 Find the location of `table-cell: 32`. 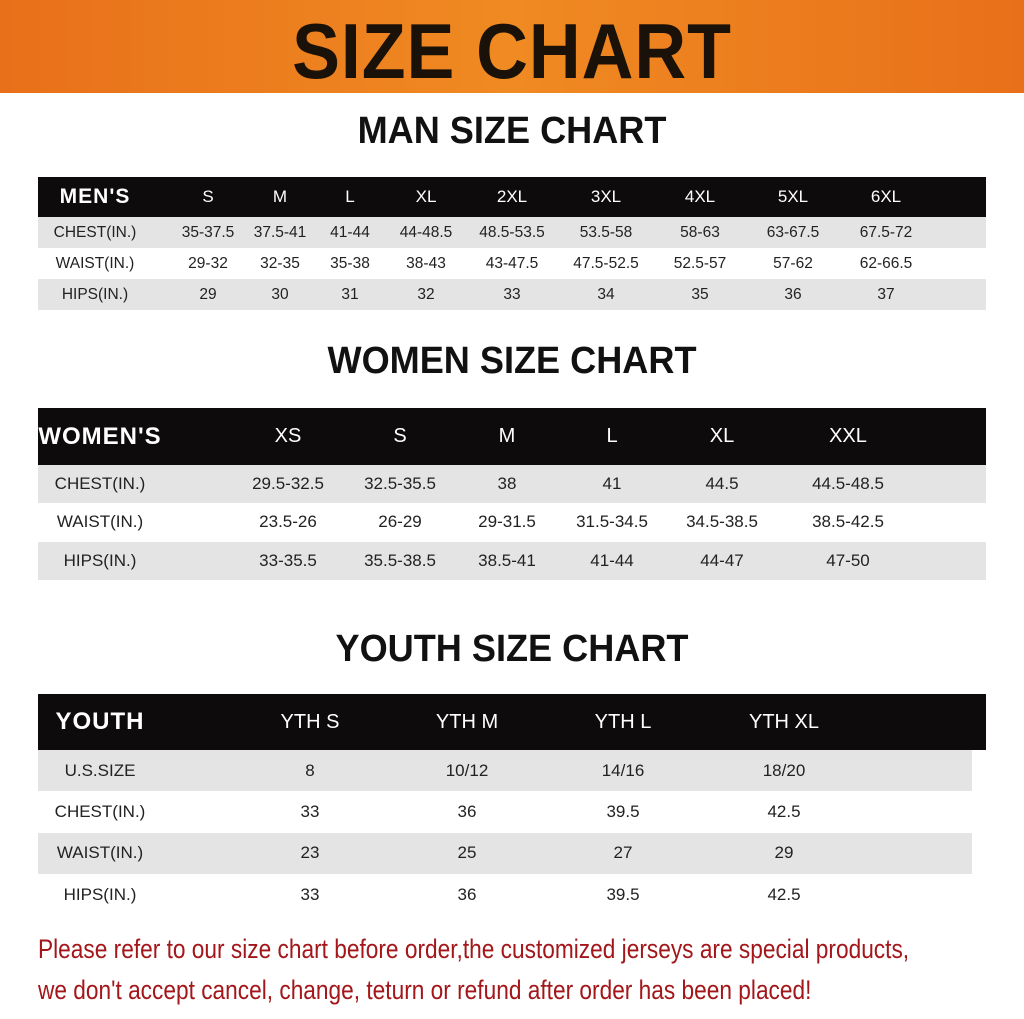

table-cell: 32 is located at coordinates (426, 294).